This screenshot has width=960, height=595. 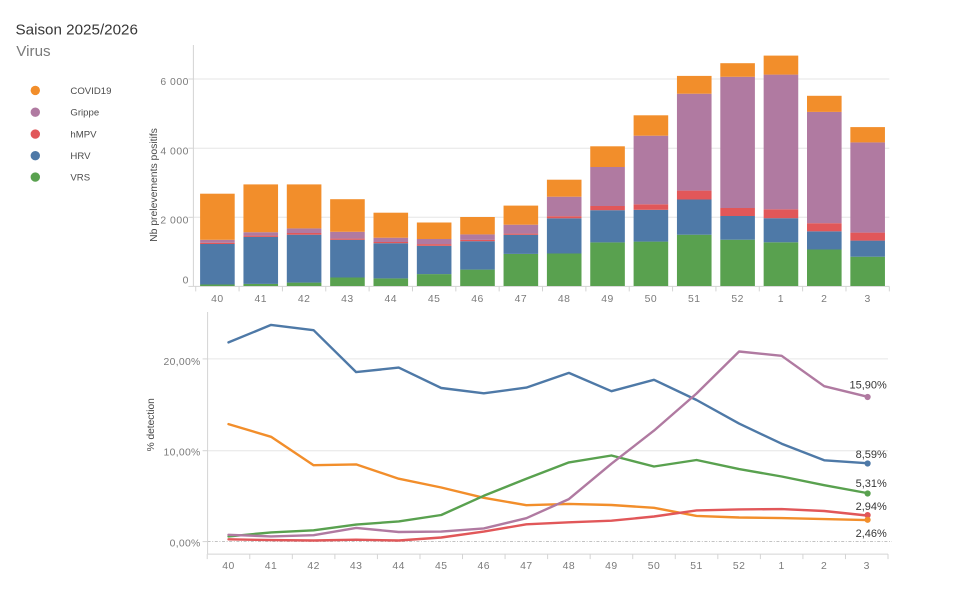 I want to click on svg-text: 20,00%, so click(x=182, y=362).